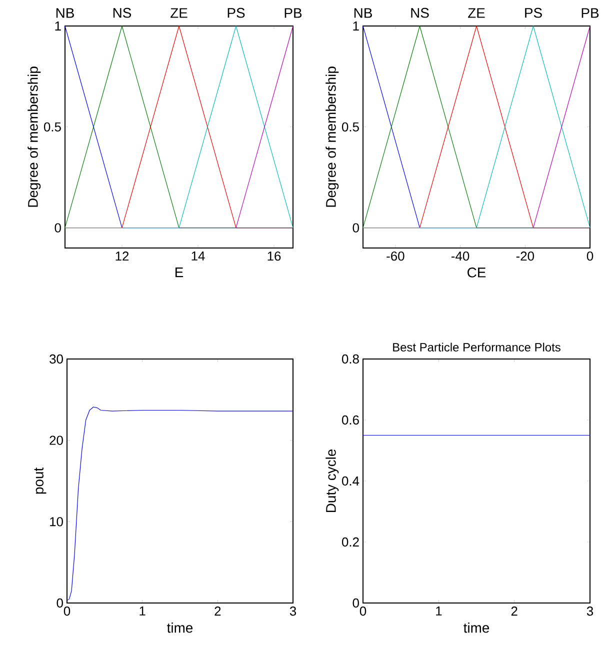 This screenshot has height=663, width=603. Describe the element at coordinates (332, 480) in the screenshot. I see `y-axis-title: Duty cycle` at that location.